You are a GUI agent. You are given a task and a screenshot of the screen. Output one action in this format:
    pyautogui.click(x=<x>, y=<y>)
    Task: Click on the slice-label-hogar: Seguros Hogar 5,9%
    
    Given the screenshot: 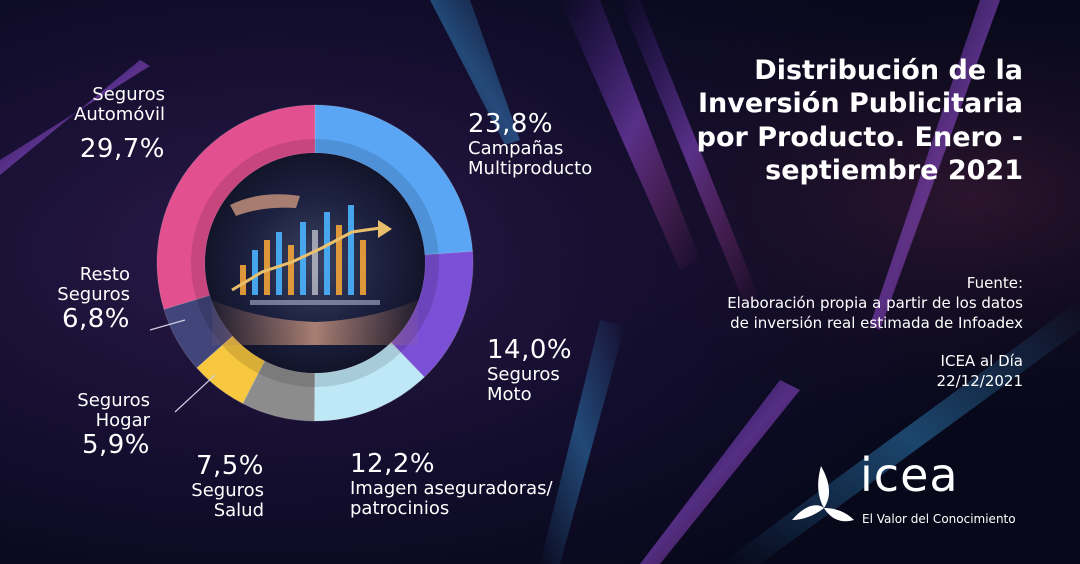 What is the action you would take?
    pyautogui.click(x=113, y=425)
    